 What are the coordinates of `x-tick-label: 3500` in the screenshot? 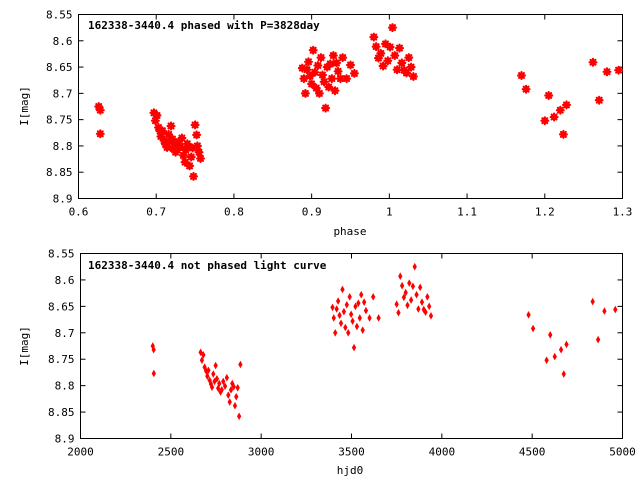 It's located at (351, 452).